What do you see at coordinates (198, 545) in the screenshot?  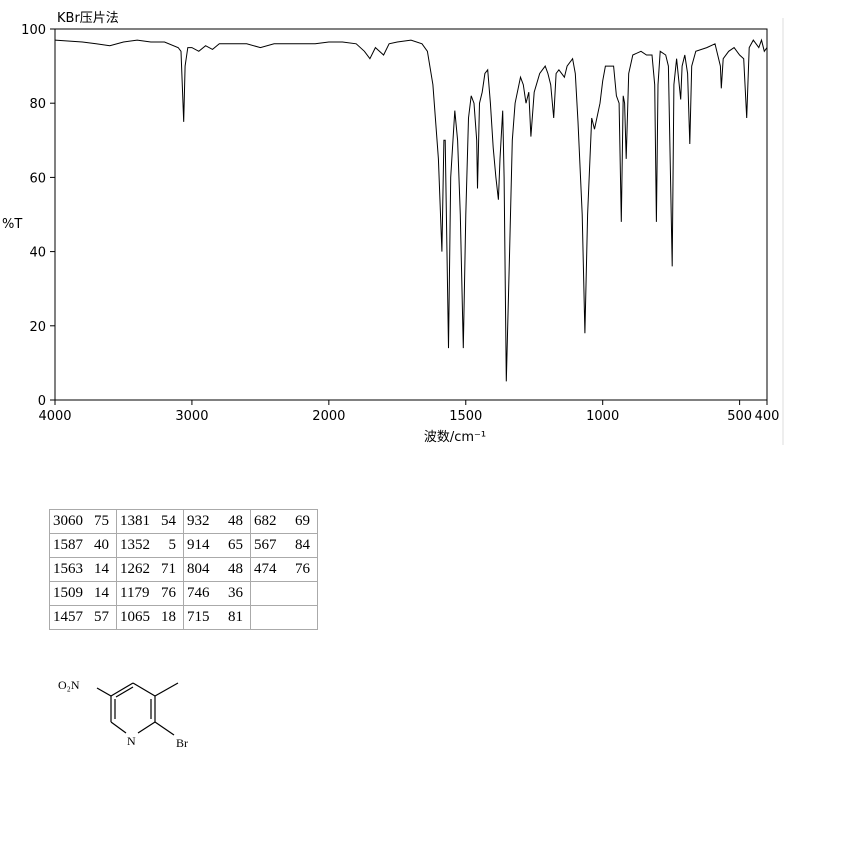 I see `wavenumber: 914` at bounding box center [198, 545].